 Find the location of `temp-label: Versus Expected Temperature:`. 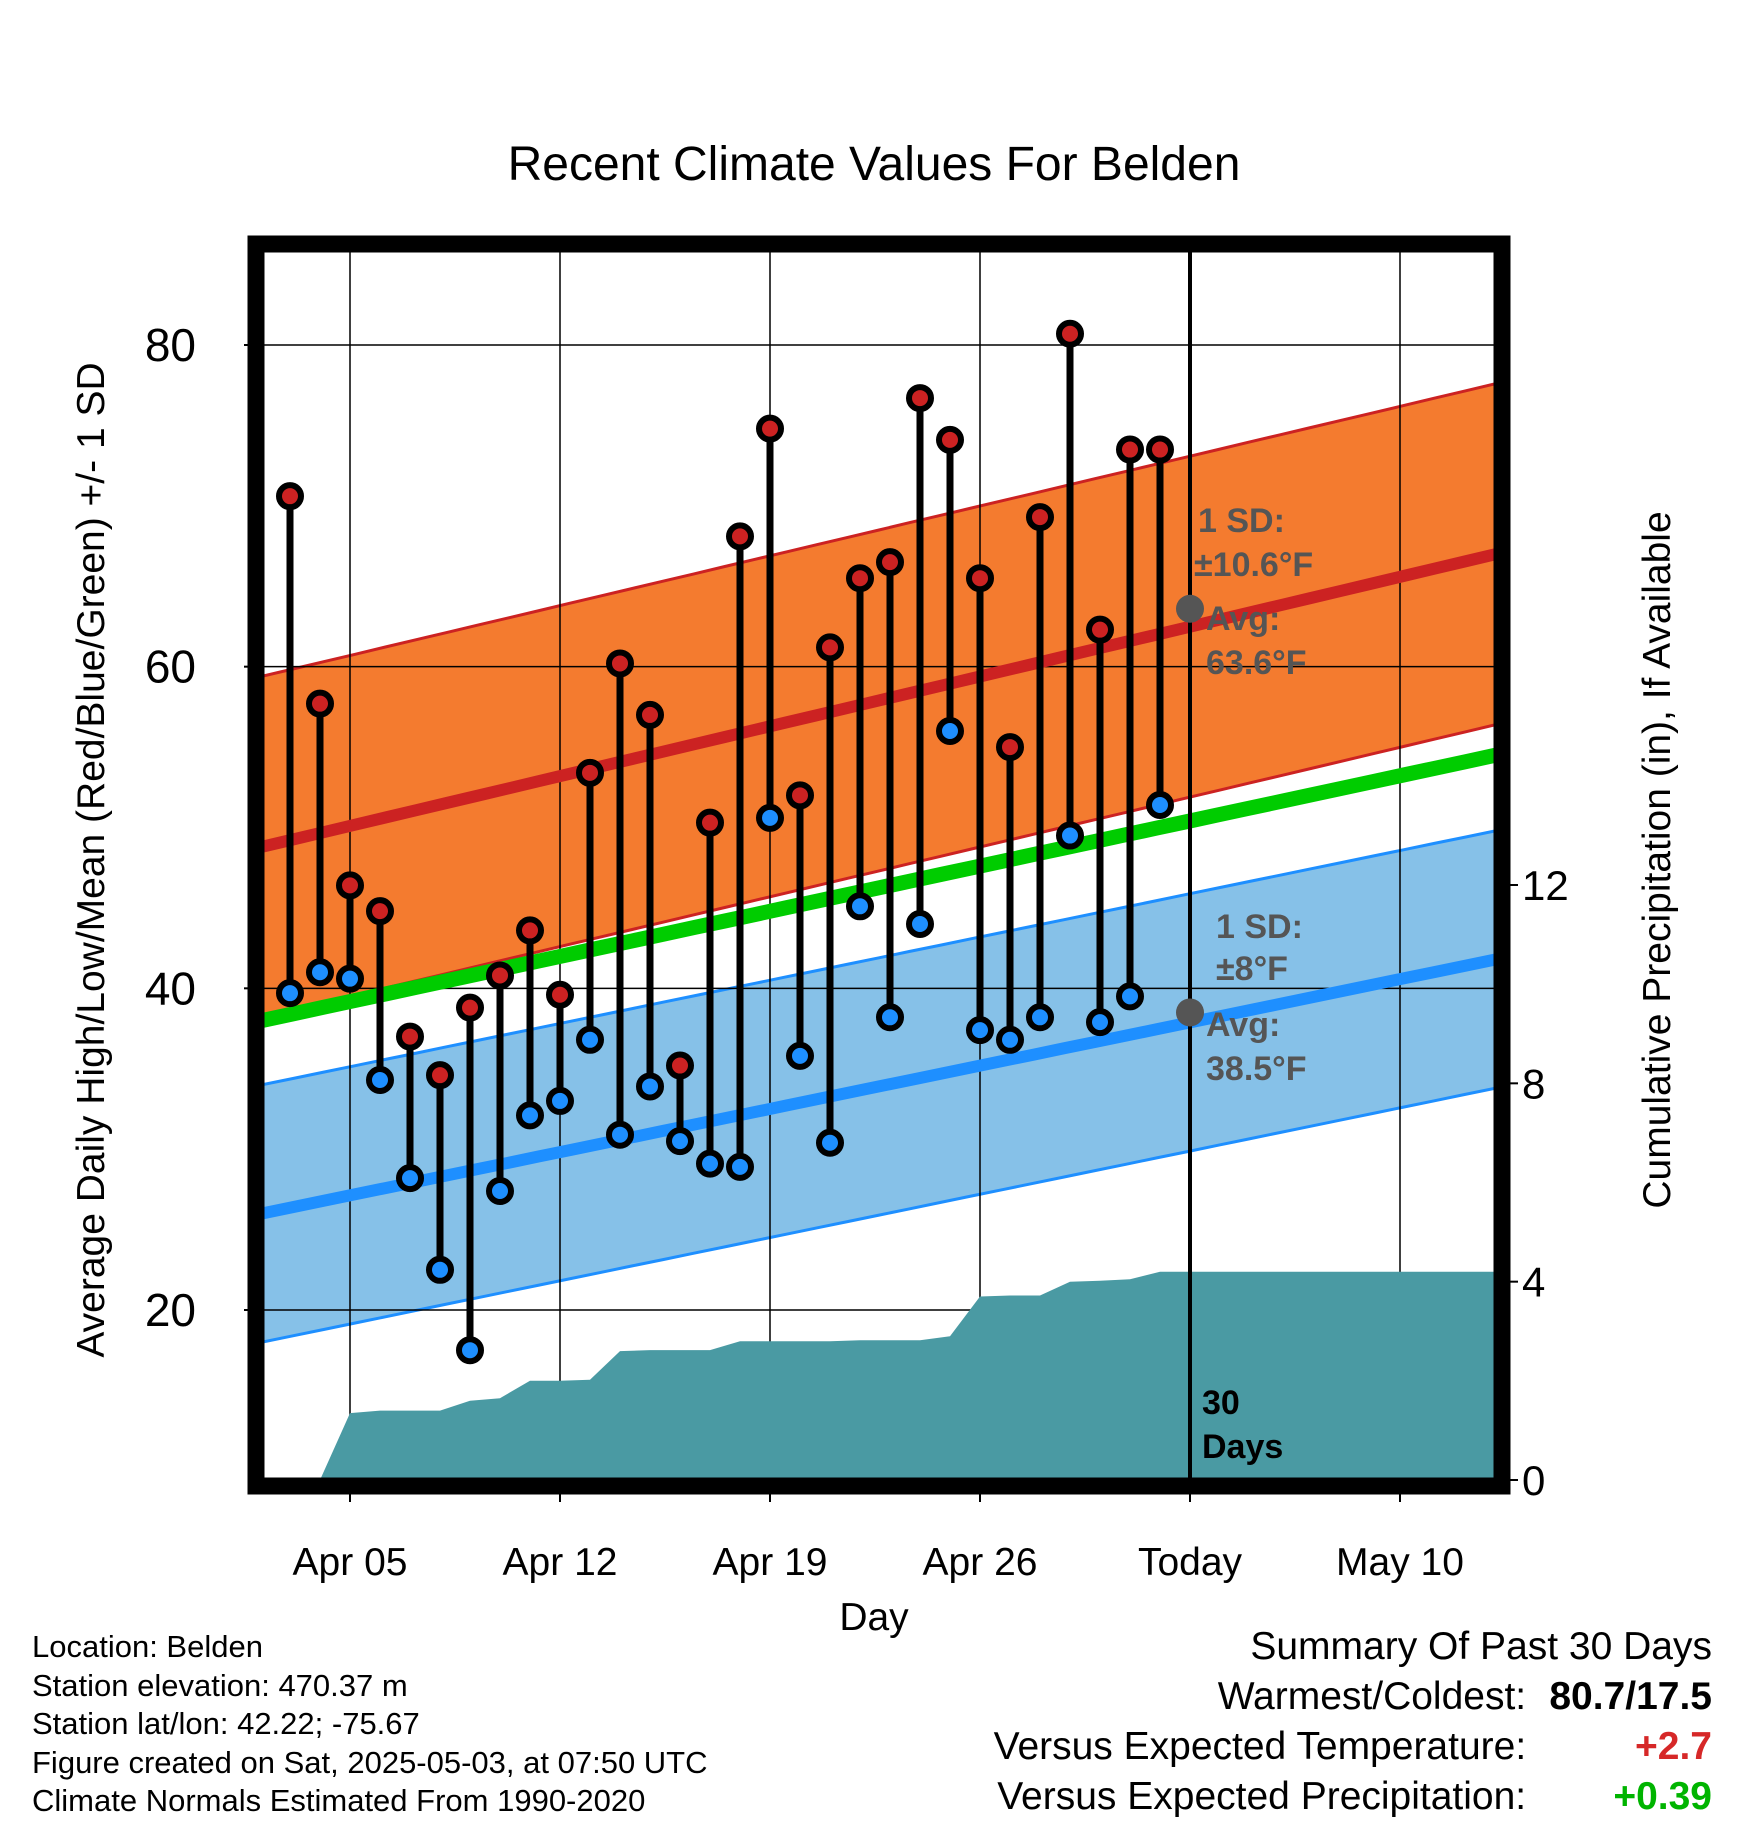

temp-label: Versus Expected Temperature: is located at coordinates (1260, 1746).